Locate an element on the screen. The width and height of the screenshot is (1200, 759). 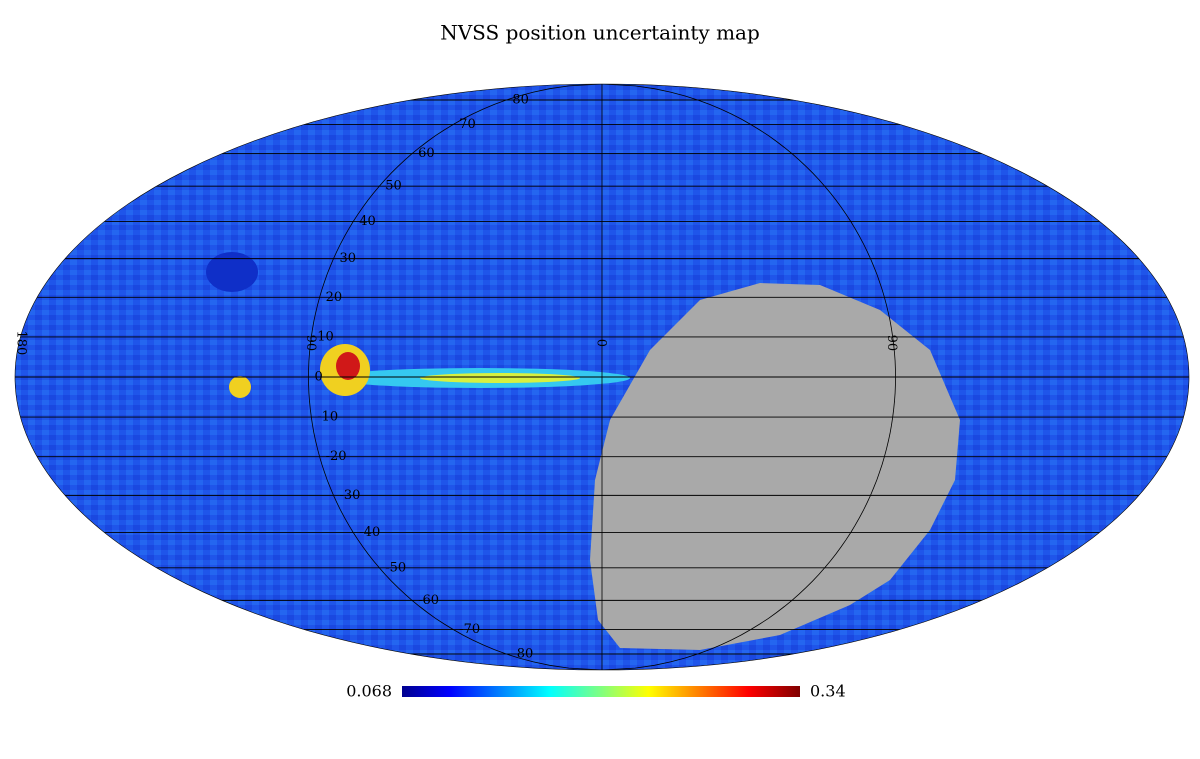
parallel-label: 50 is located at coordinates (393, 186).